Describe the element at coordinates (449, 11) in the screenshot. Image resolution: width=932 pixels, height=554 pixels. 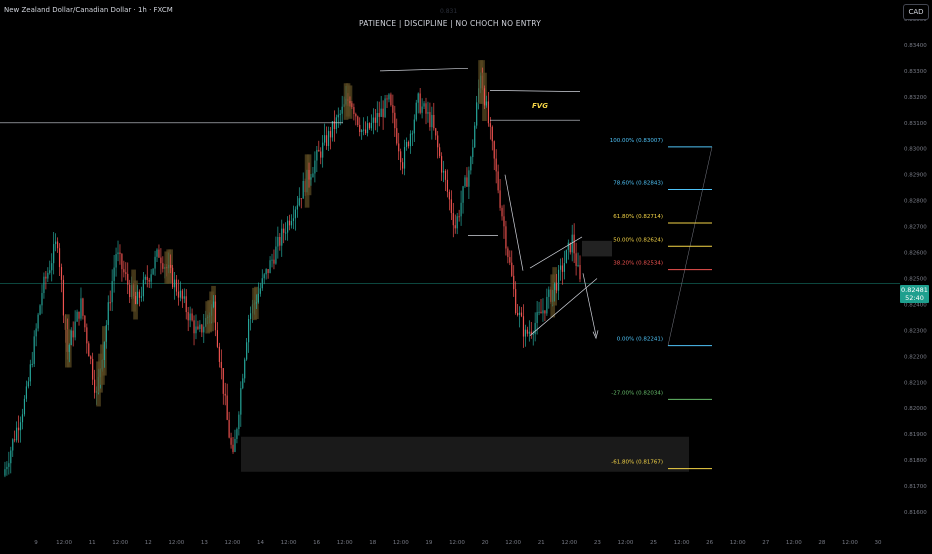
I see `ghost-text: 0.831` at that location.